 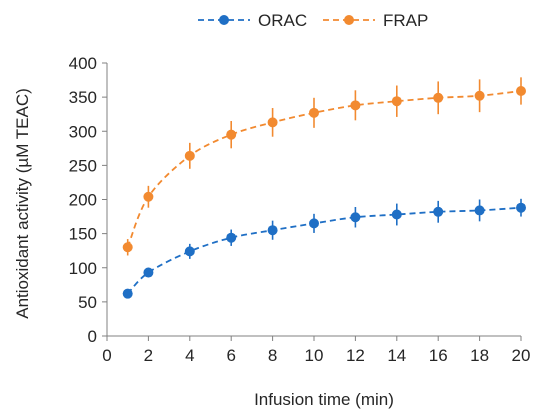 What do you see at coordinates (355, 355) in the screenshot?
I see `x-tick-label: 12` at bounding box center [355, 355].